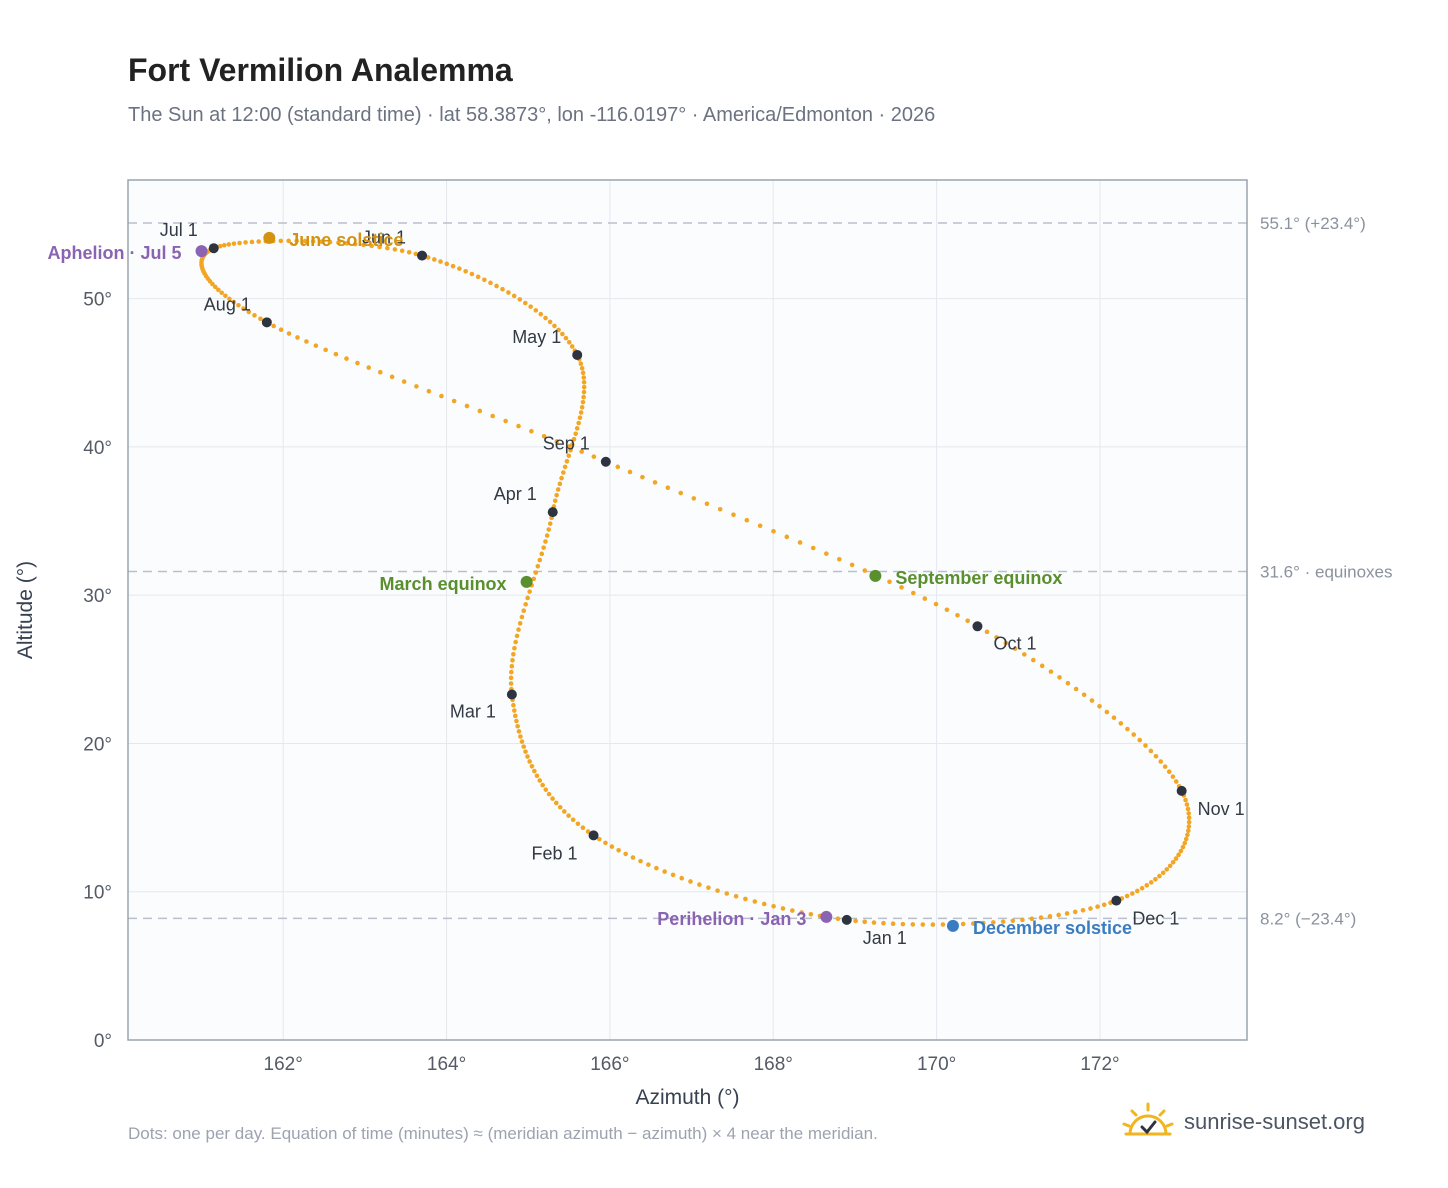 Image resolution: width=1448 pixels, height=1188 pixels. Describe the element at coordinates (384, 238) in the screenshot. I see `month-label: Jun 1` at that location.